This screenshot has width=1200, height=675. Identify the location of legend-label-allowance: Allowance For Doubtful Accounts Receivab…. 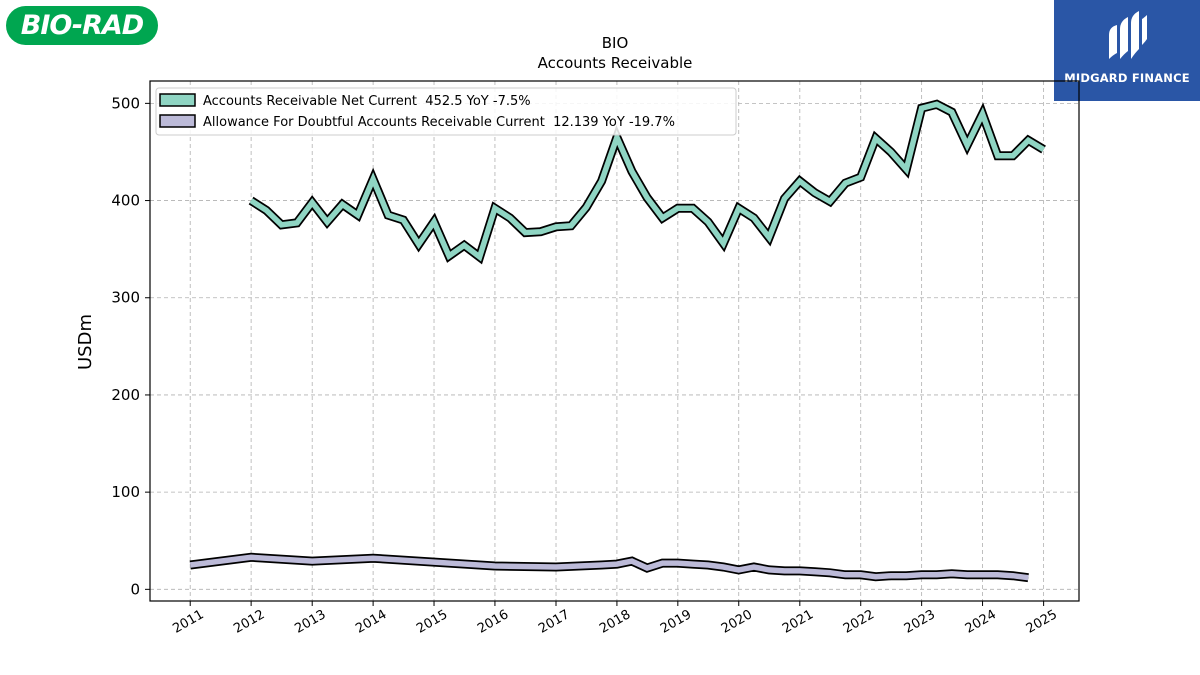
(439, 122).